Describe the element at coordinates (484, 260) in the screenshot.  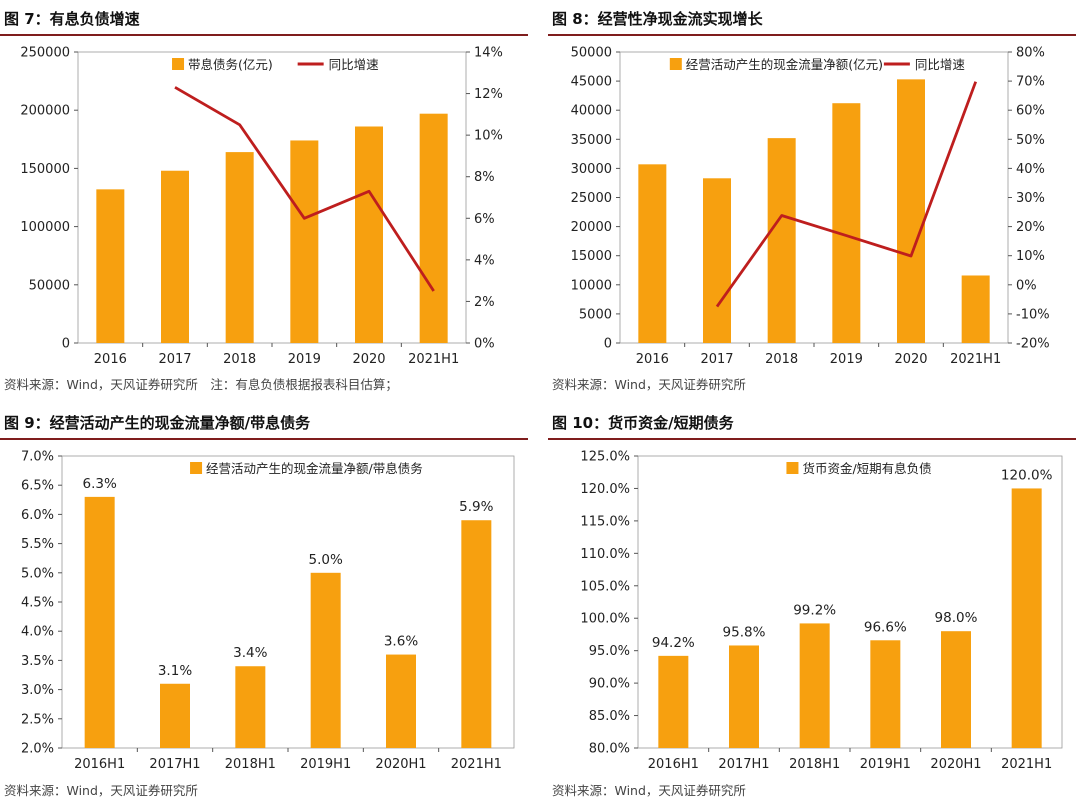
I see `y2-tick-label: 4%` at that location.